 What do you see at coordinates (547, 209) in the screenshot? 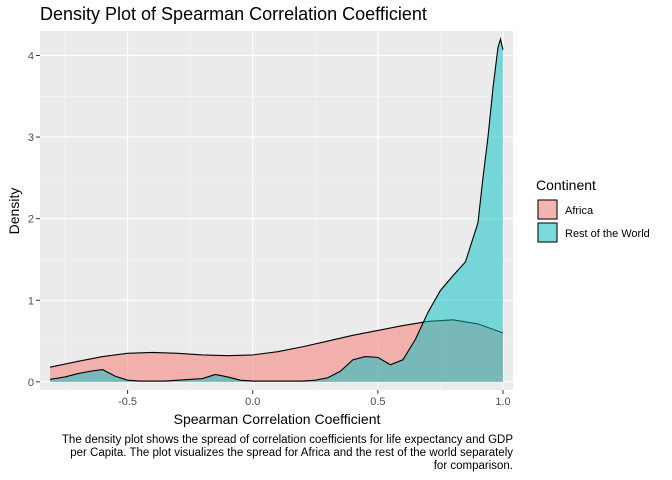
I see `legend-key-africa` at bounding box center [547, 209].